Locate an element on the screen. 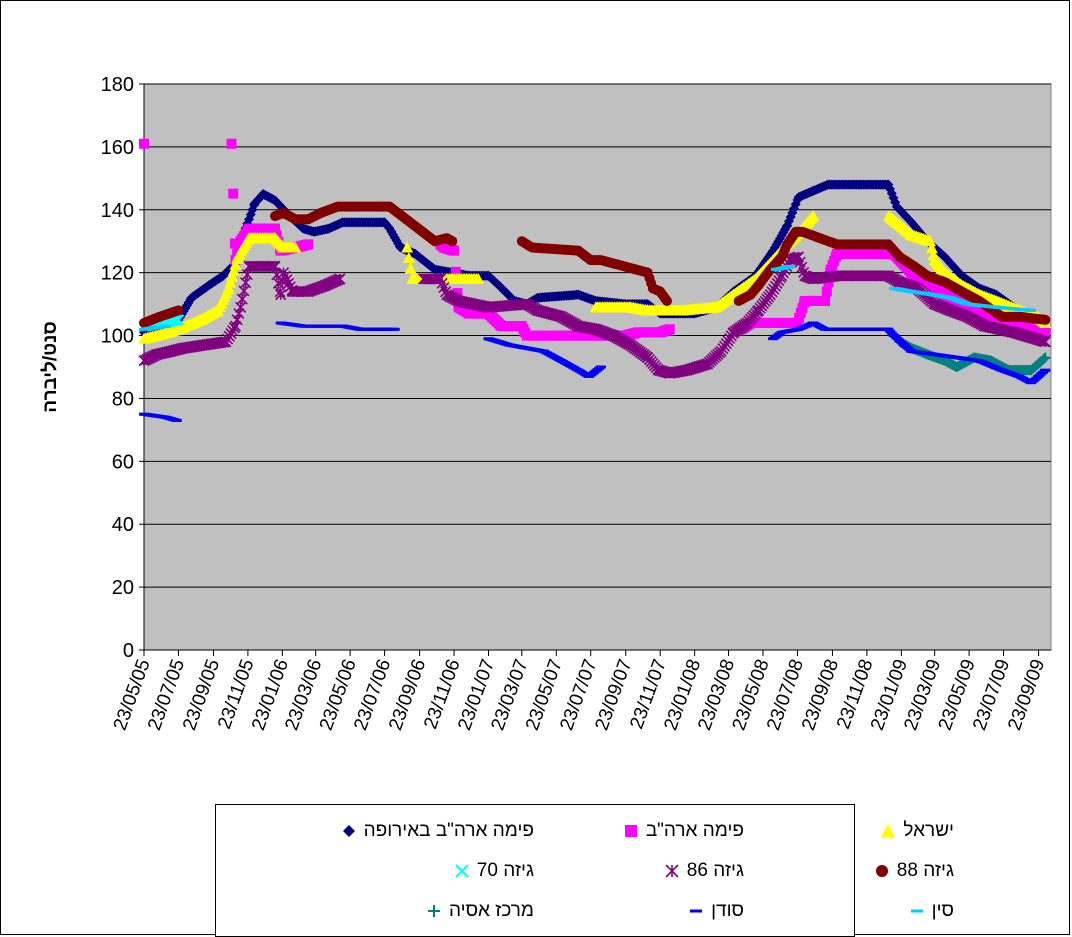 The height and width of the screenshot is (937, 1072). y-tick-label: 20 is located at coordinates (123, 588).